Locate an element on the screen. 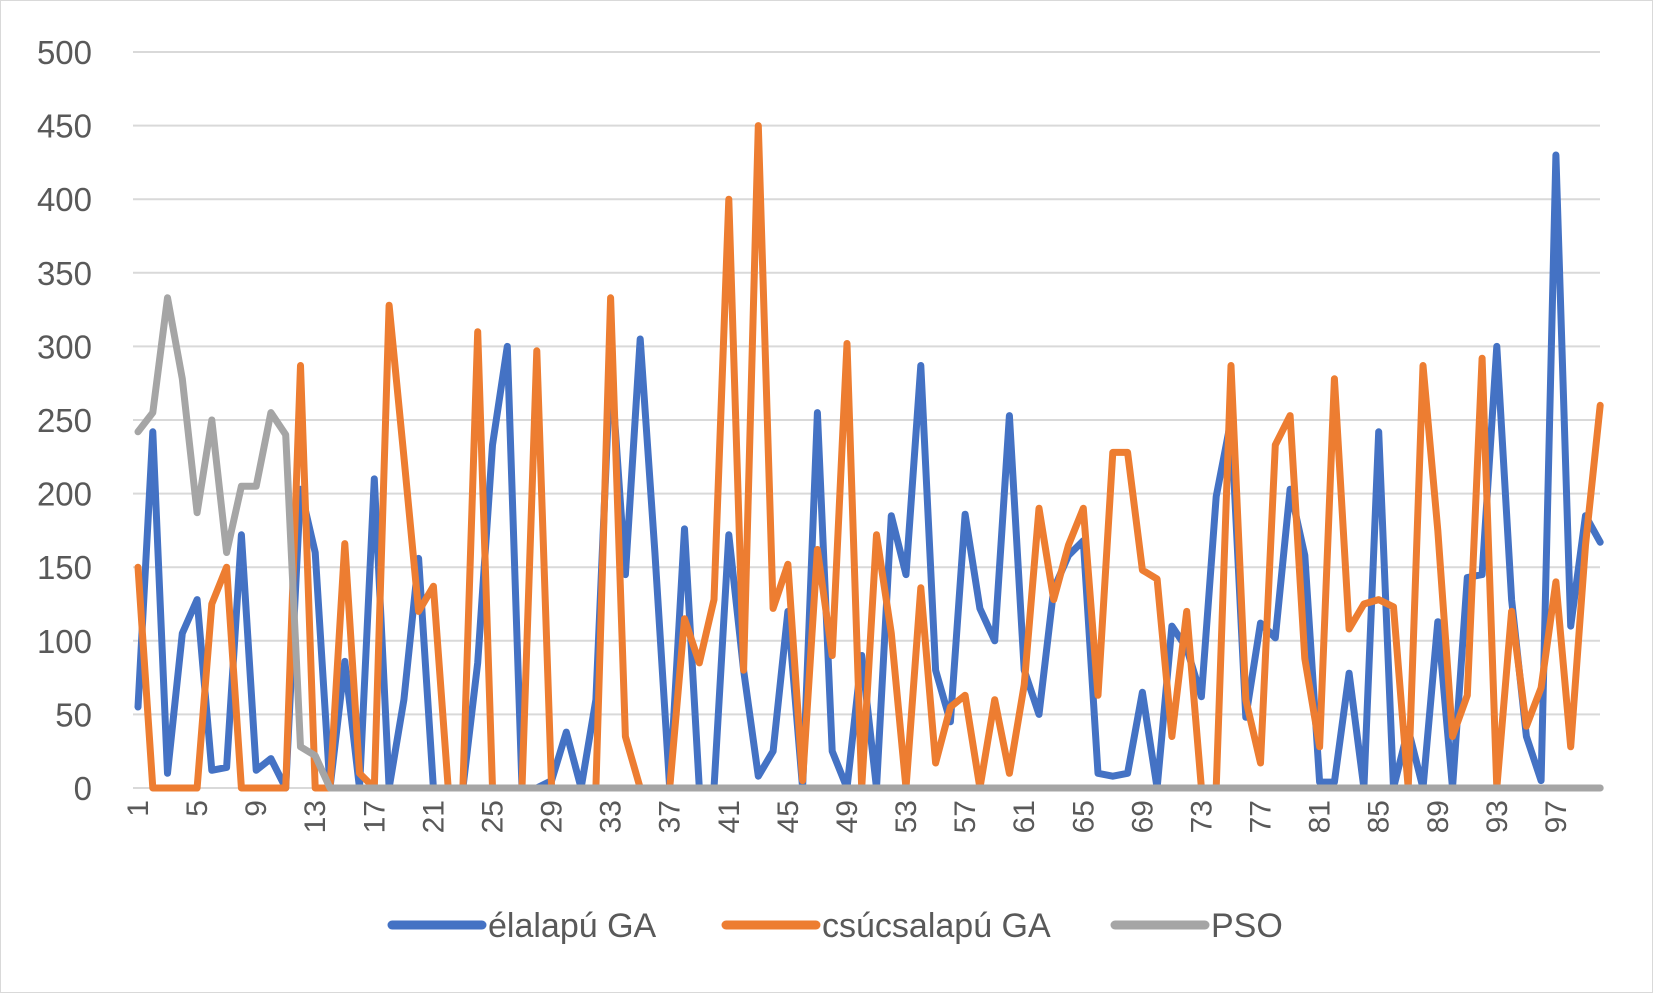 This screenshot has height=993, width=1653. y-tick-label: 50 is located at coordinates (73, 714).